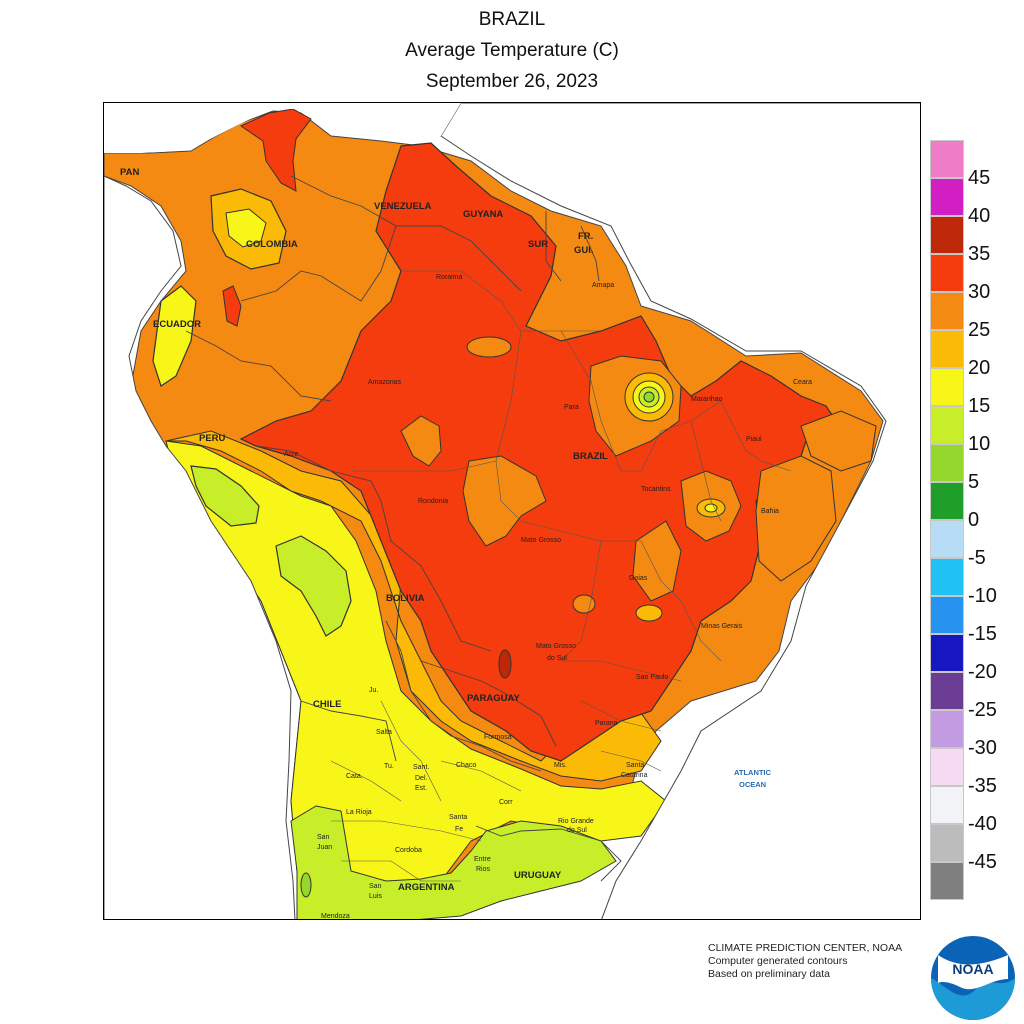 The image size is (1024, 1024). What do you see at coordinates (421, 778) in the screenshot?
I see `label-santdelest-2: Del.` at bounding box center [421, 778].